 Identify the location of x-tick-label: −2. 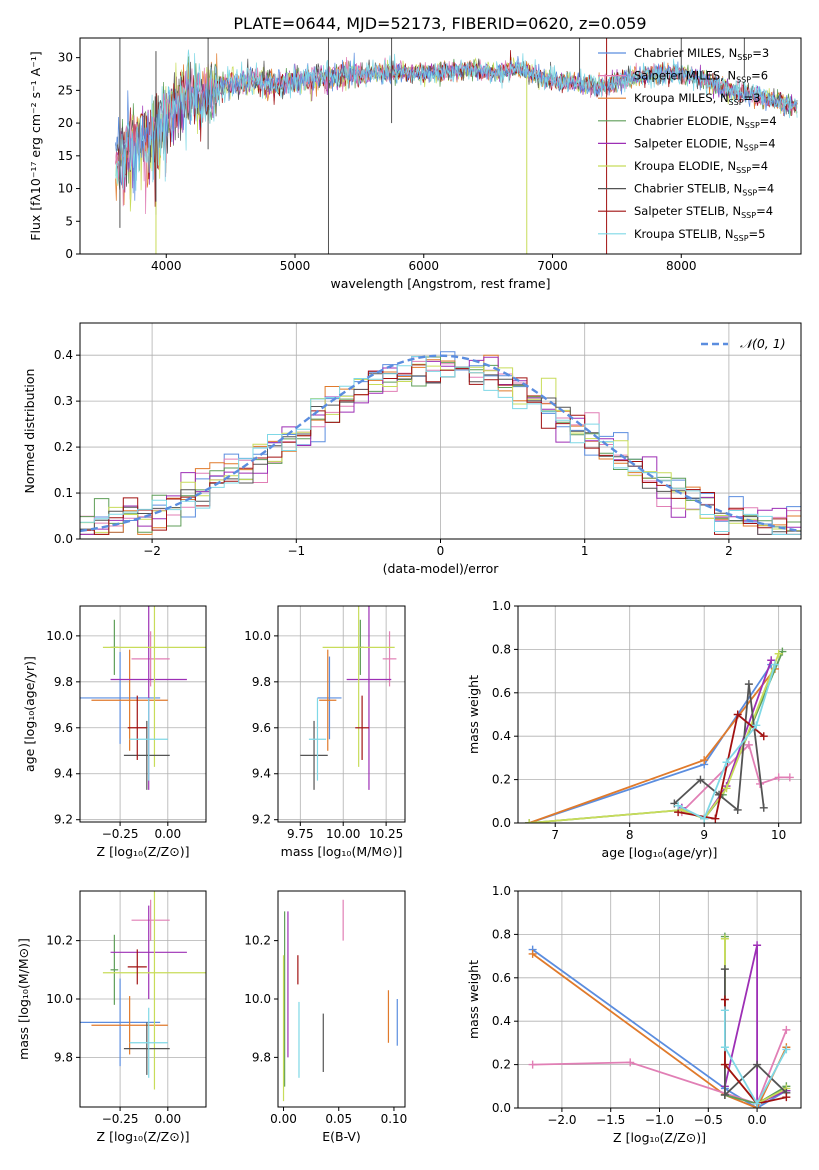
(152, 551).